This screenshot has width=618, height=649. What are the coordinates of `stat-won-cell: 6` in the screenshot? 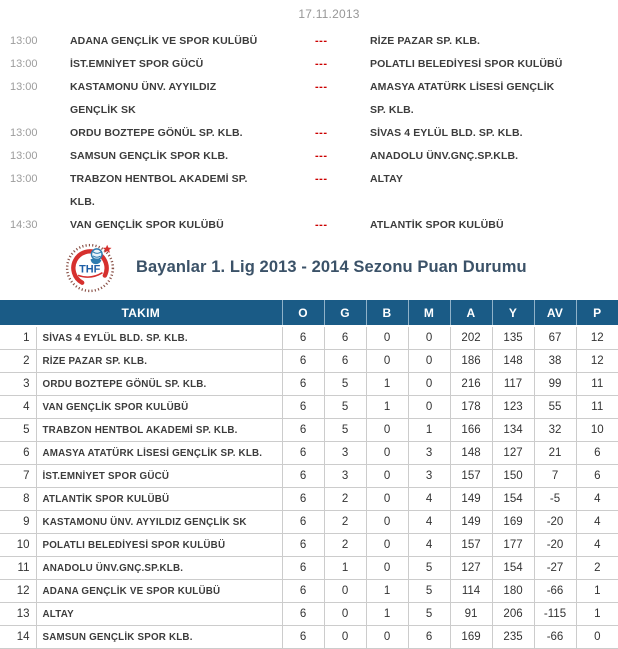 It's located at (345, 361).